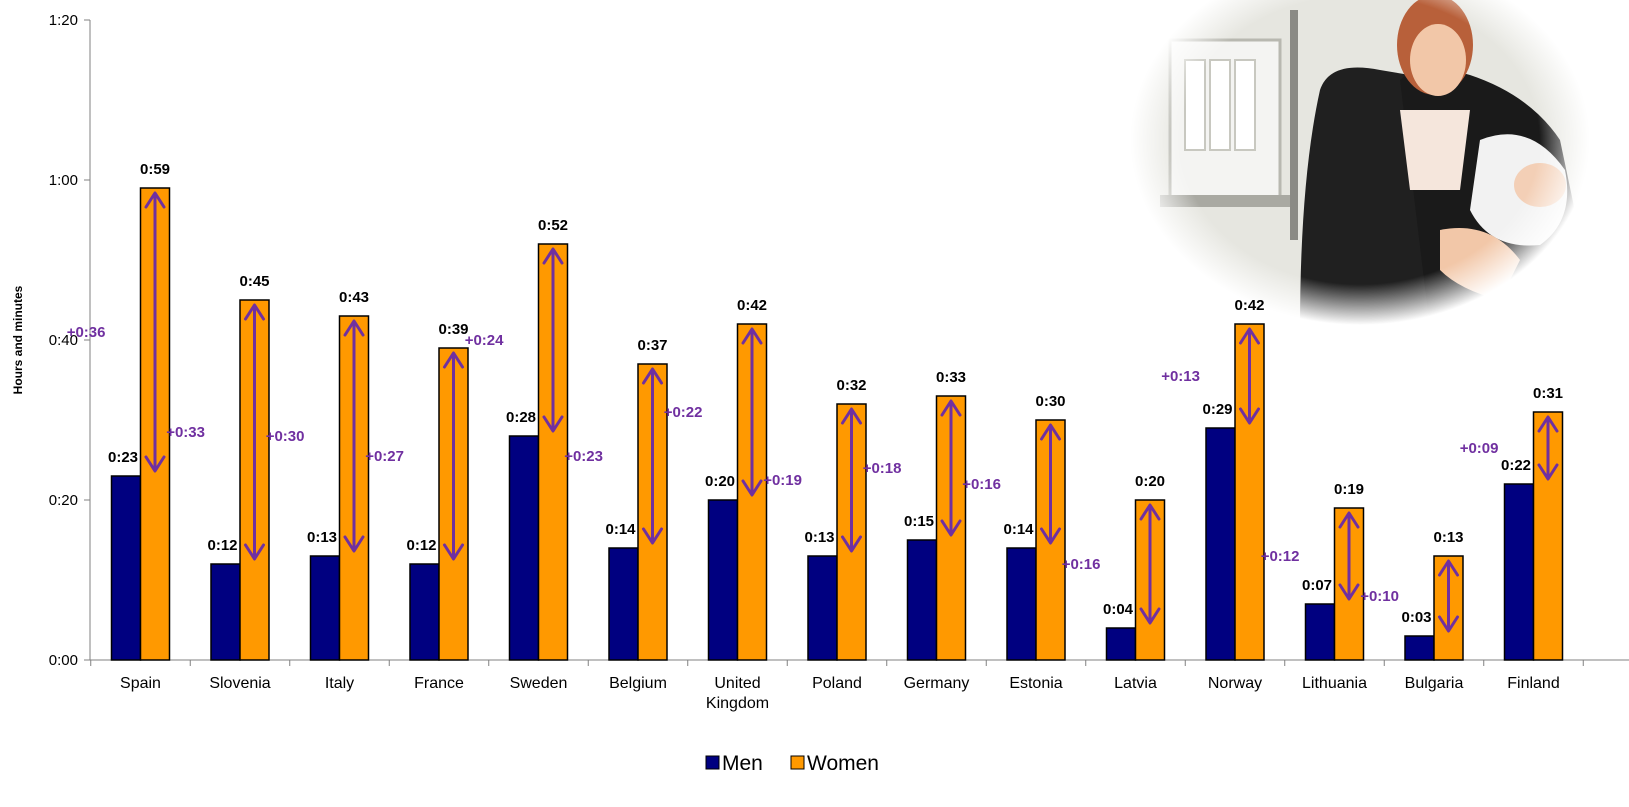  Describe the element at coordinates (285, 436) in the screenshot. I see `difference-label: +0:30` at that location.